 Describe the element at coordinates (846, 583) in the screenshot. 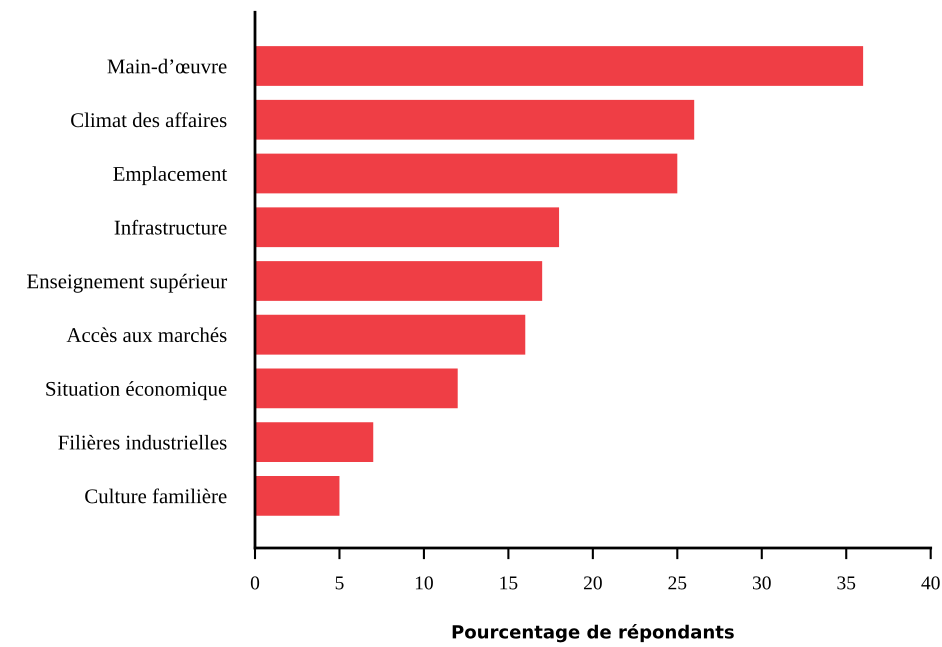

I see `x-tick-label: 35` at that location.